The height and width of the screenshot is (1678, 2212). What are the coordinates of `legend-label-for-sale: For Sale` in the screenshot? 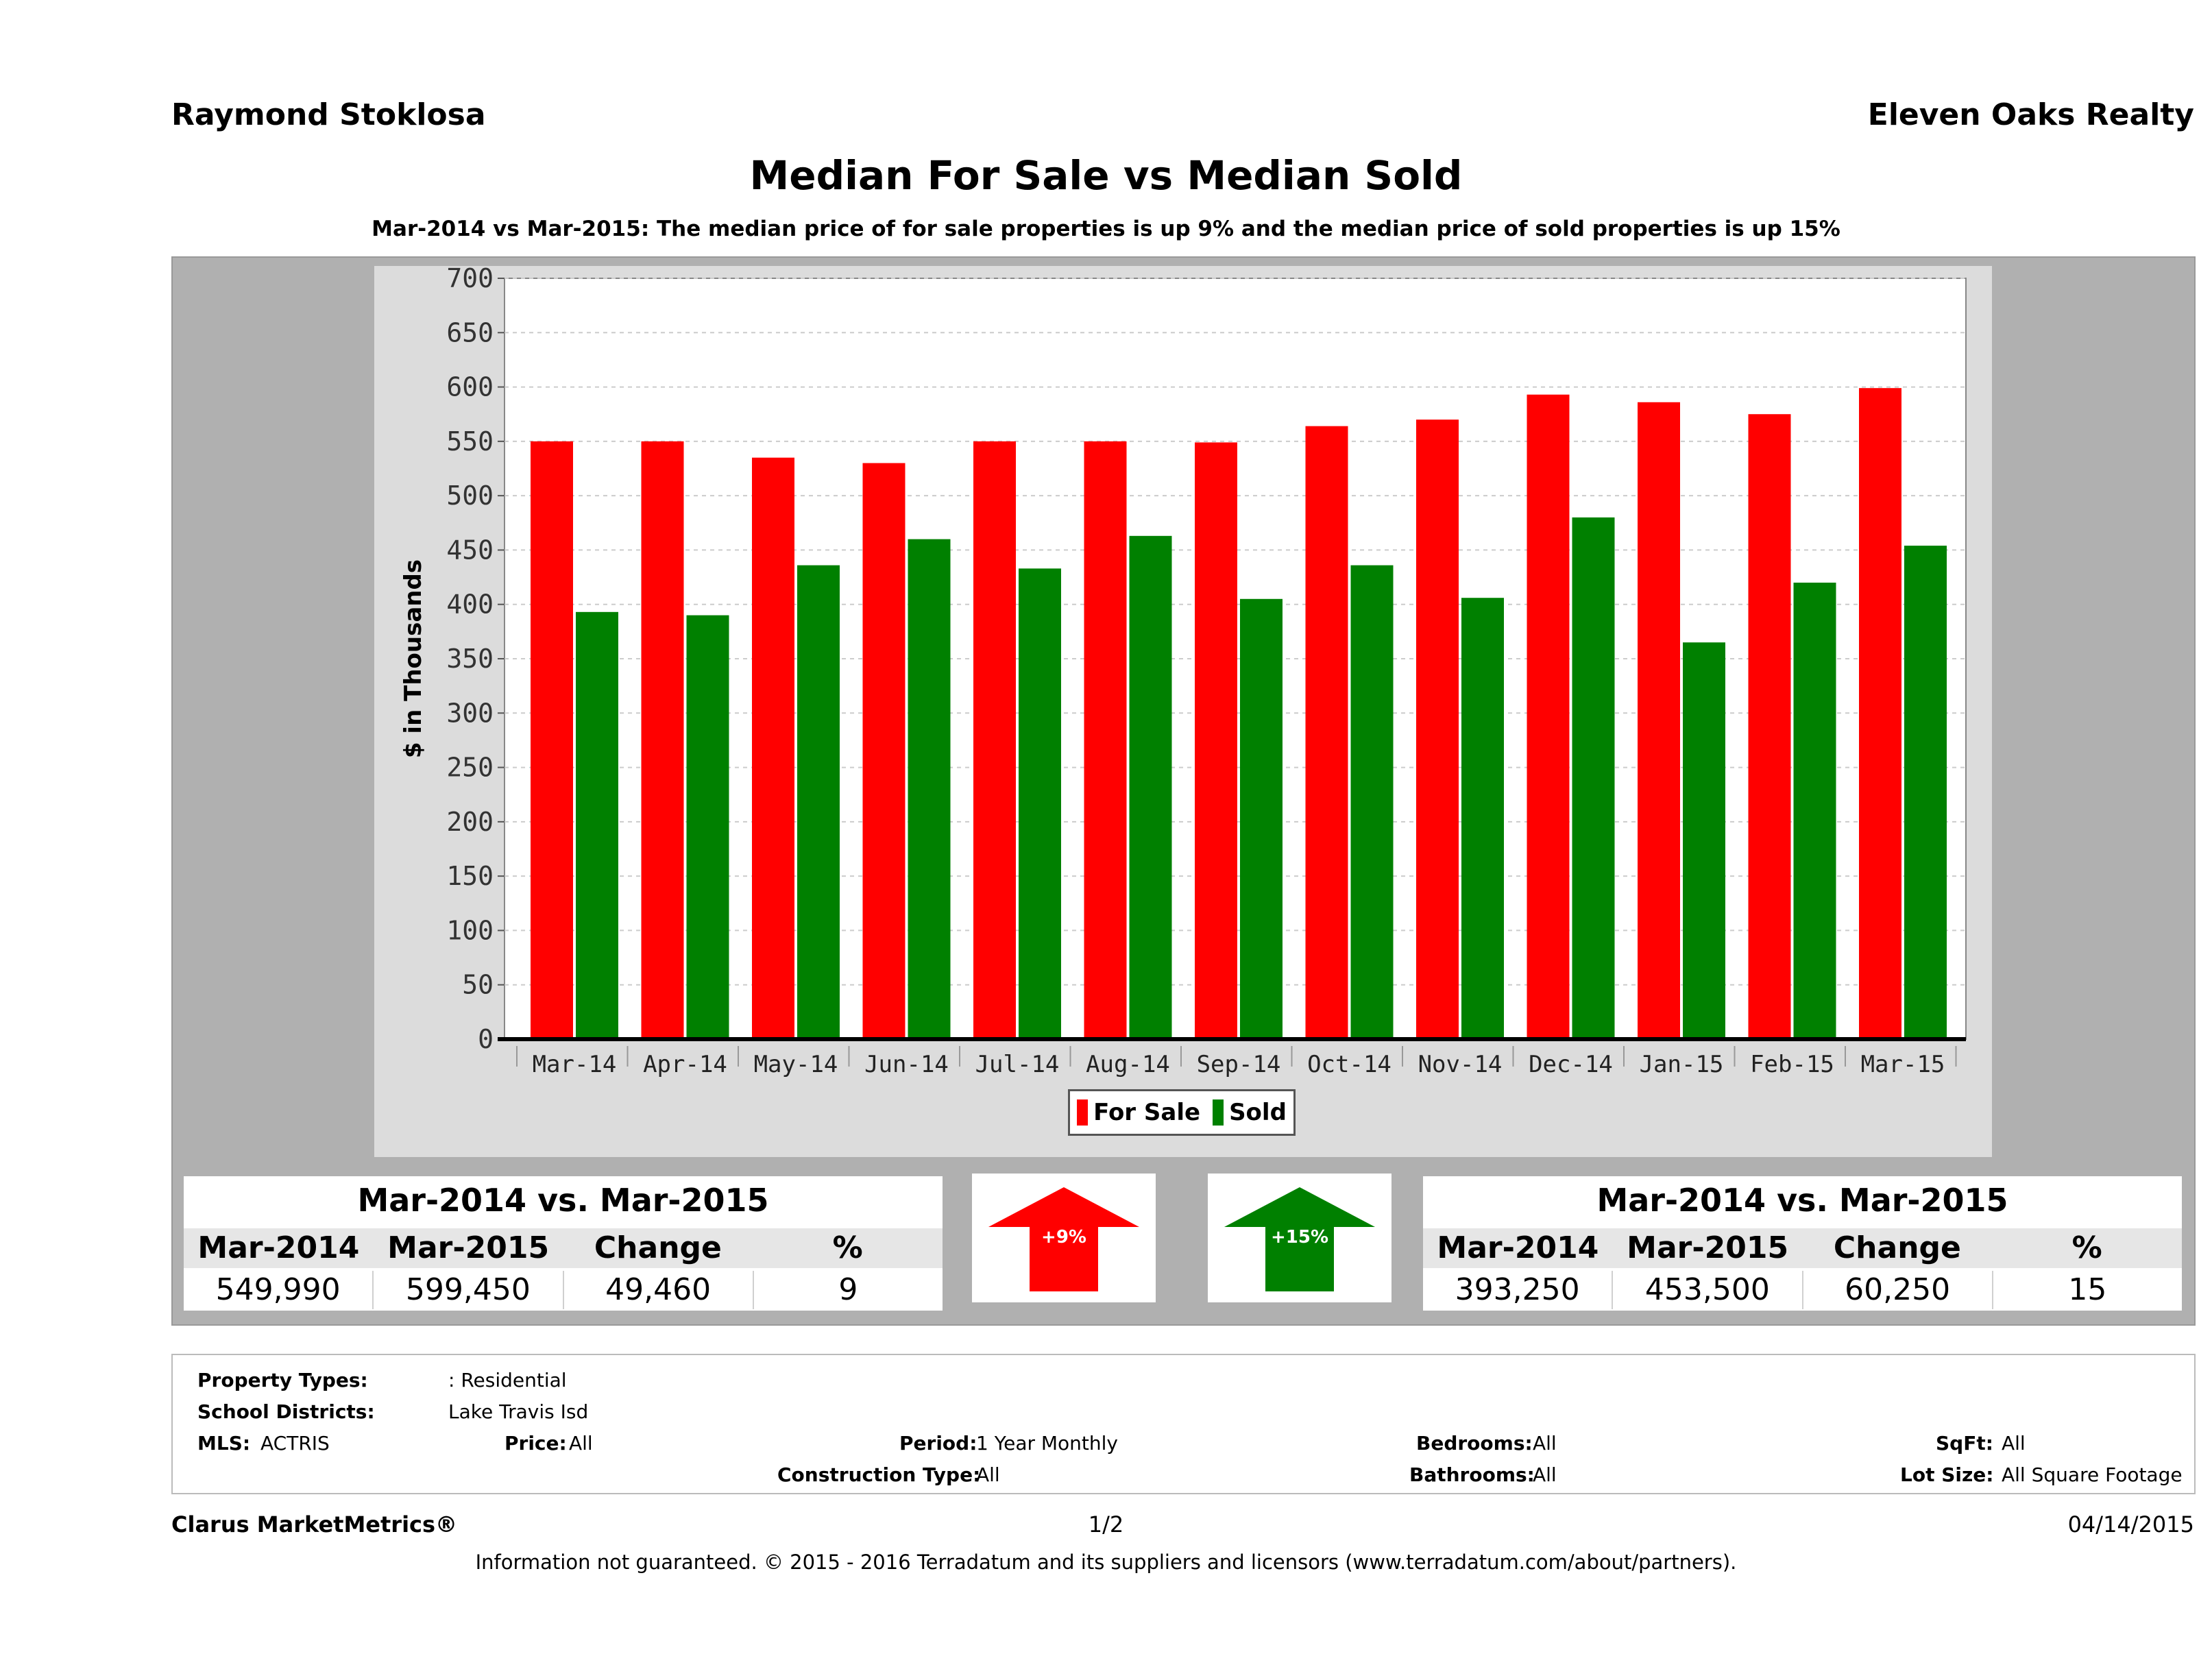 It's located at (1147, 1112).